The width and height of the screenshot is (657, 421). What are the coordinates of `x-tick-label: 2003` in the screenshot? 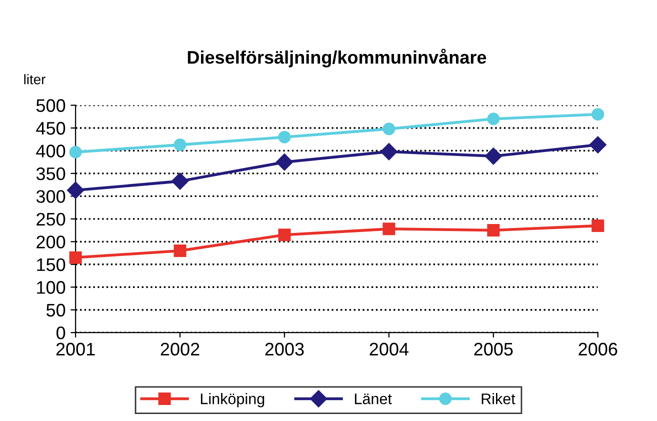 It's located at (284, 349).